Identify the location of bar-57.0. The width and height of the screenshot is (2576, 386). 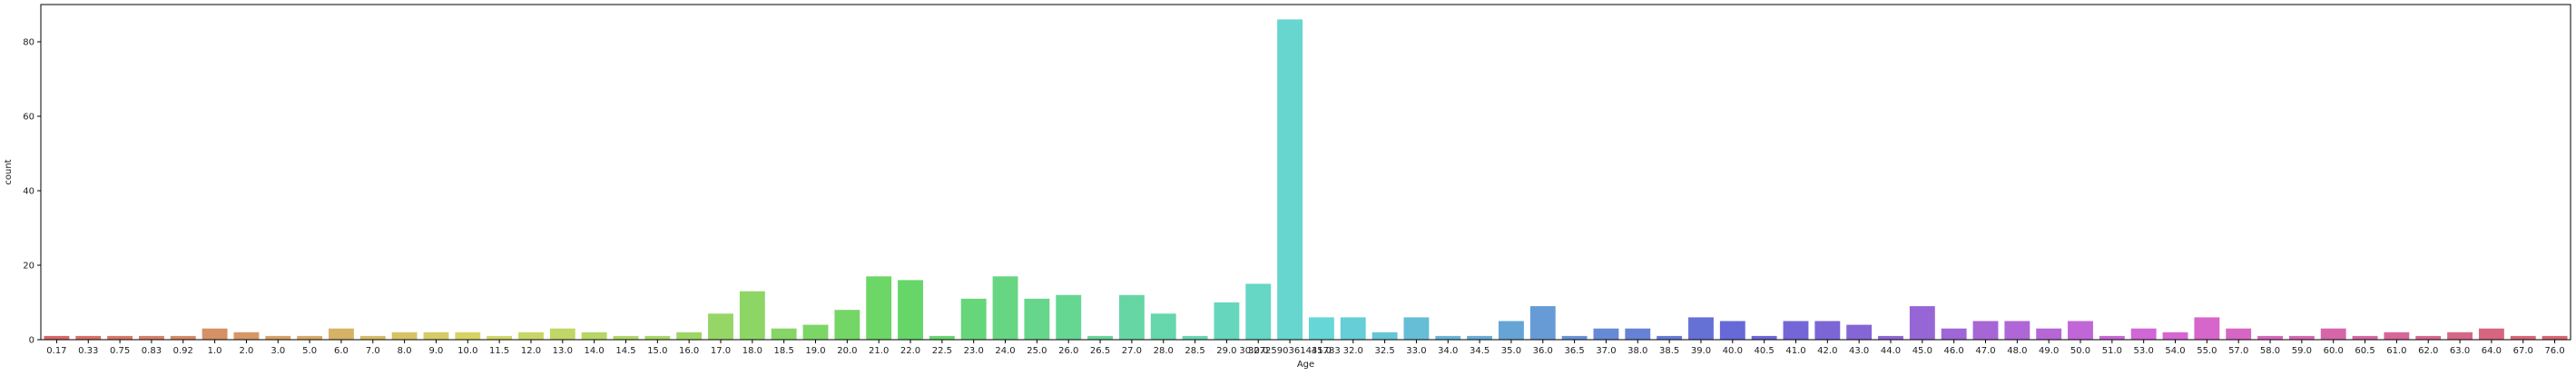
(2239, 334).